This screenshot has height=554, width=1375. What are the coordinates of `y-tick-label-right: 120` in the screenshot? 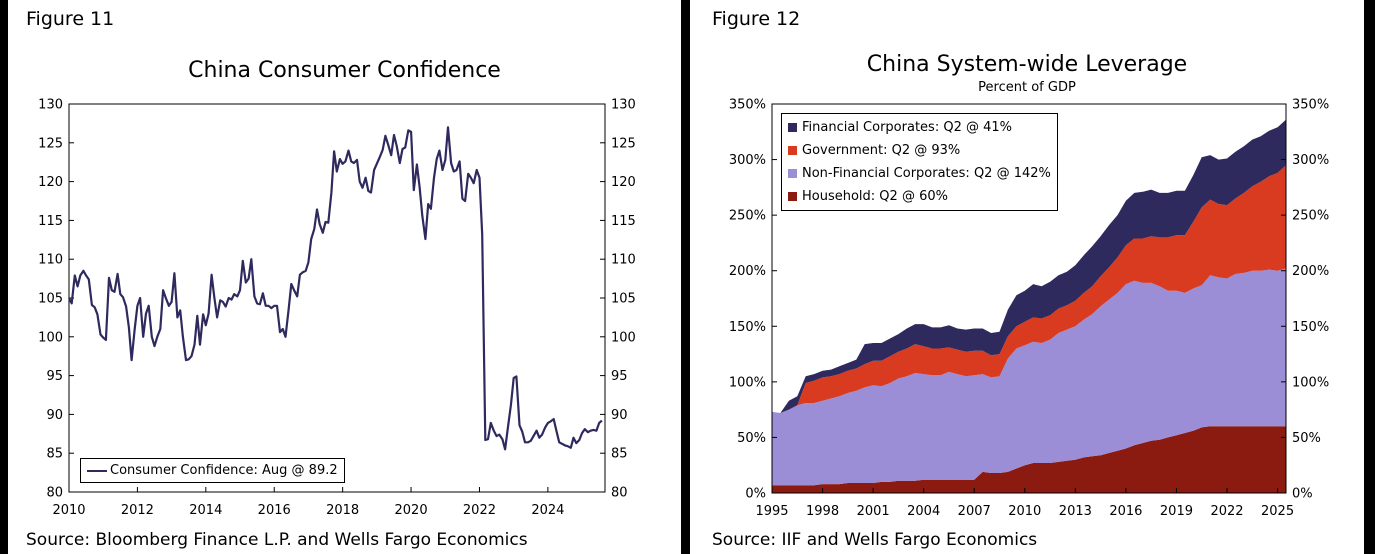 It's located at (623, 182).